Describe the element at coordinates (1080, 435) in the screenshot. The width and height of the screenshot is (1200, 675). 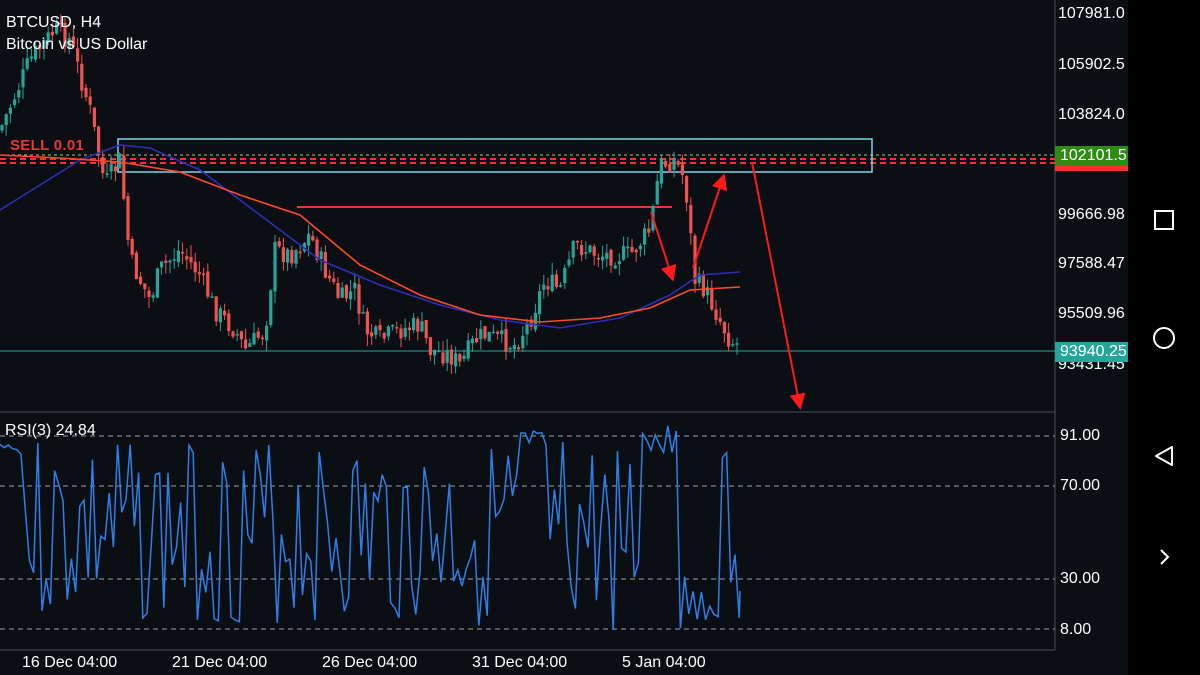
I see `rsi-tick: 91.00` at that location.